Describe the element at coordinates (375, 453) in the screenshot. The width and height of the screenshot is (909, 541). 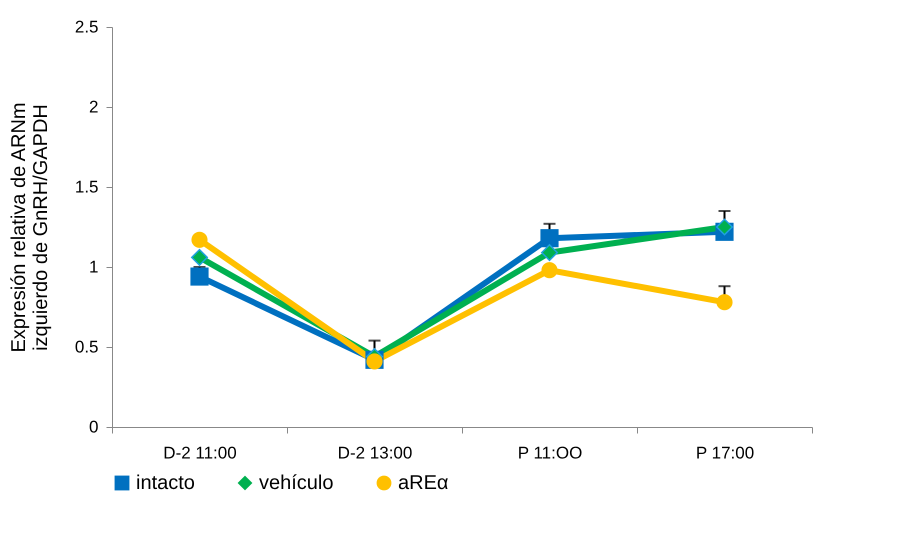
I see `x-tick-label: D-2 13:00` at that location.